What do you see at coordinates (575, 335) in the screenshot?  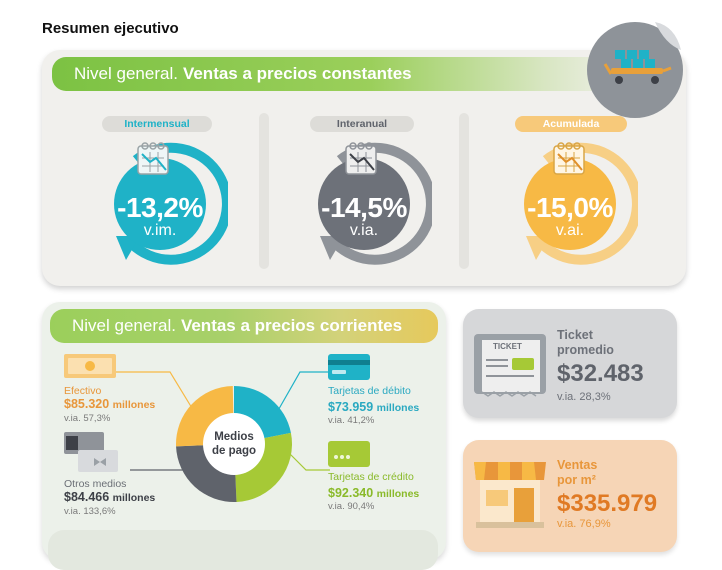 I see `ticket-label-line1: Ticket` at bounding box center [575, 335].